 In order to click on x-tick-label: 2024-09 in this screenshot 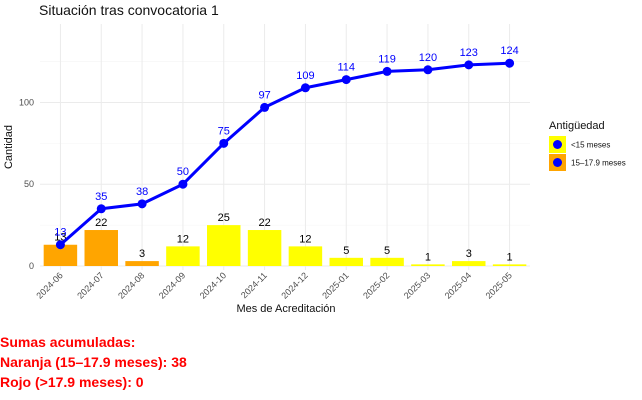, I will do `click(172, 285)`.